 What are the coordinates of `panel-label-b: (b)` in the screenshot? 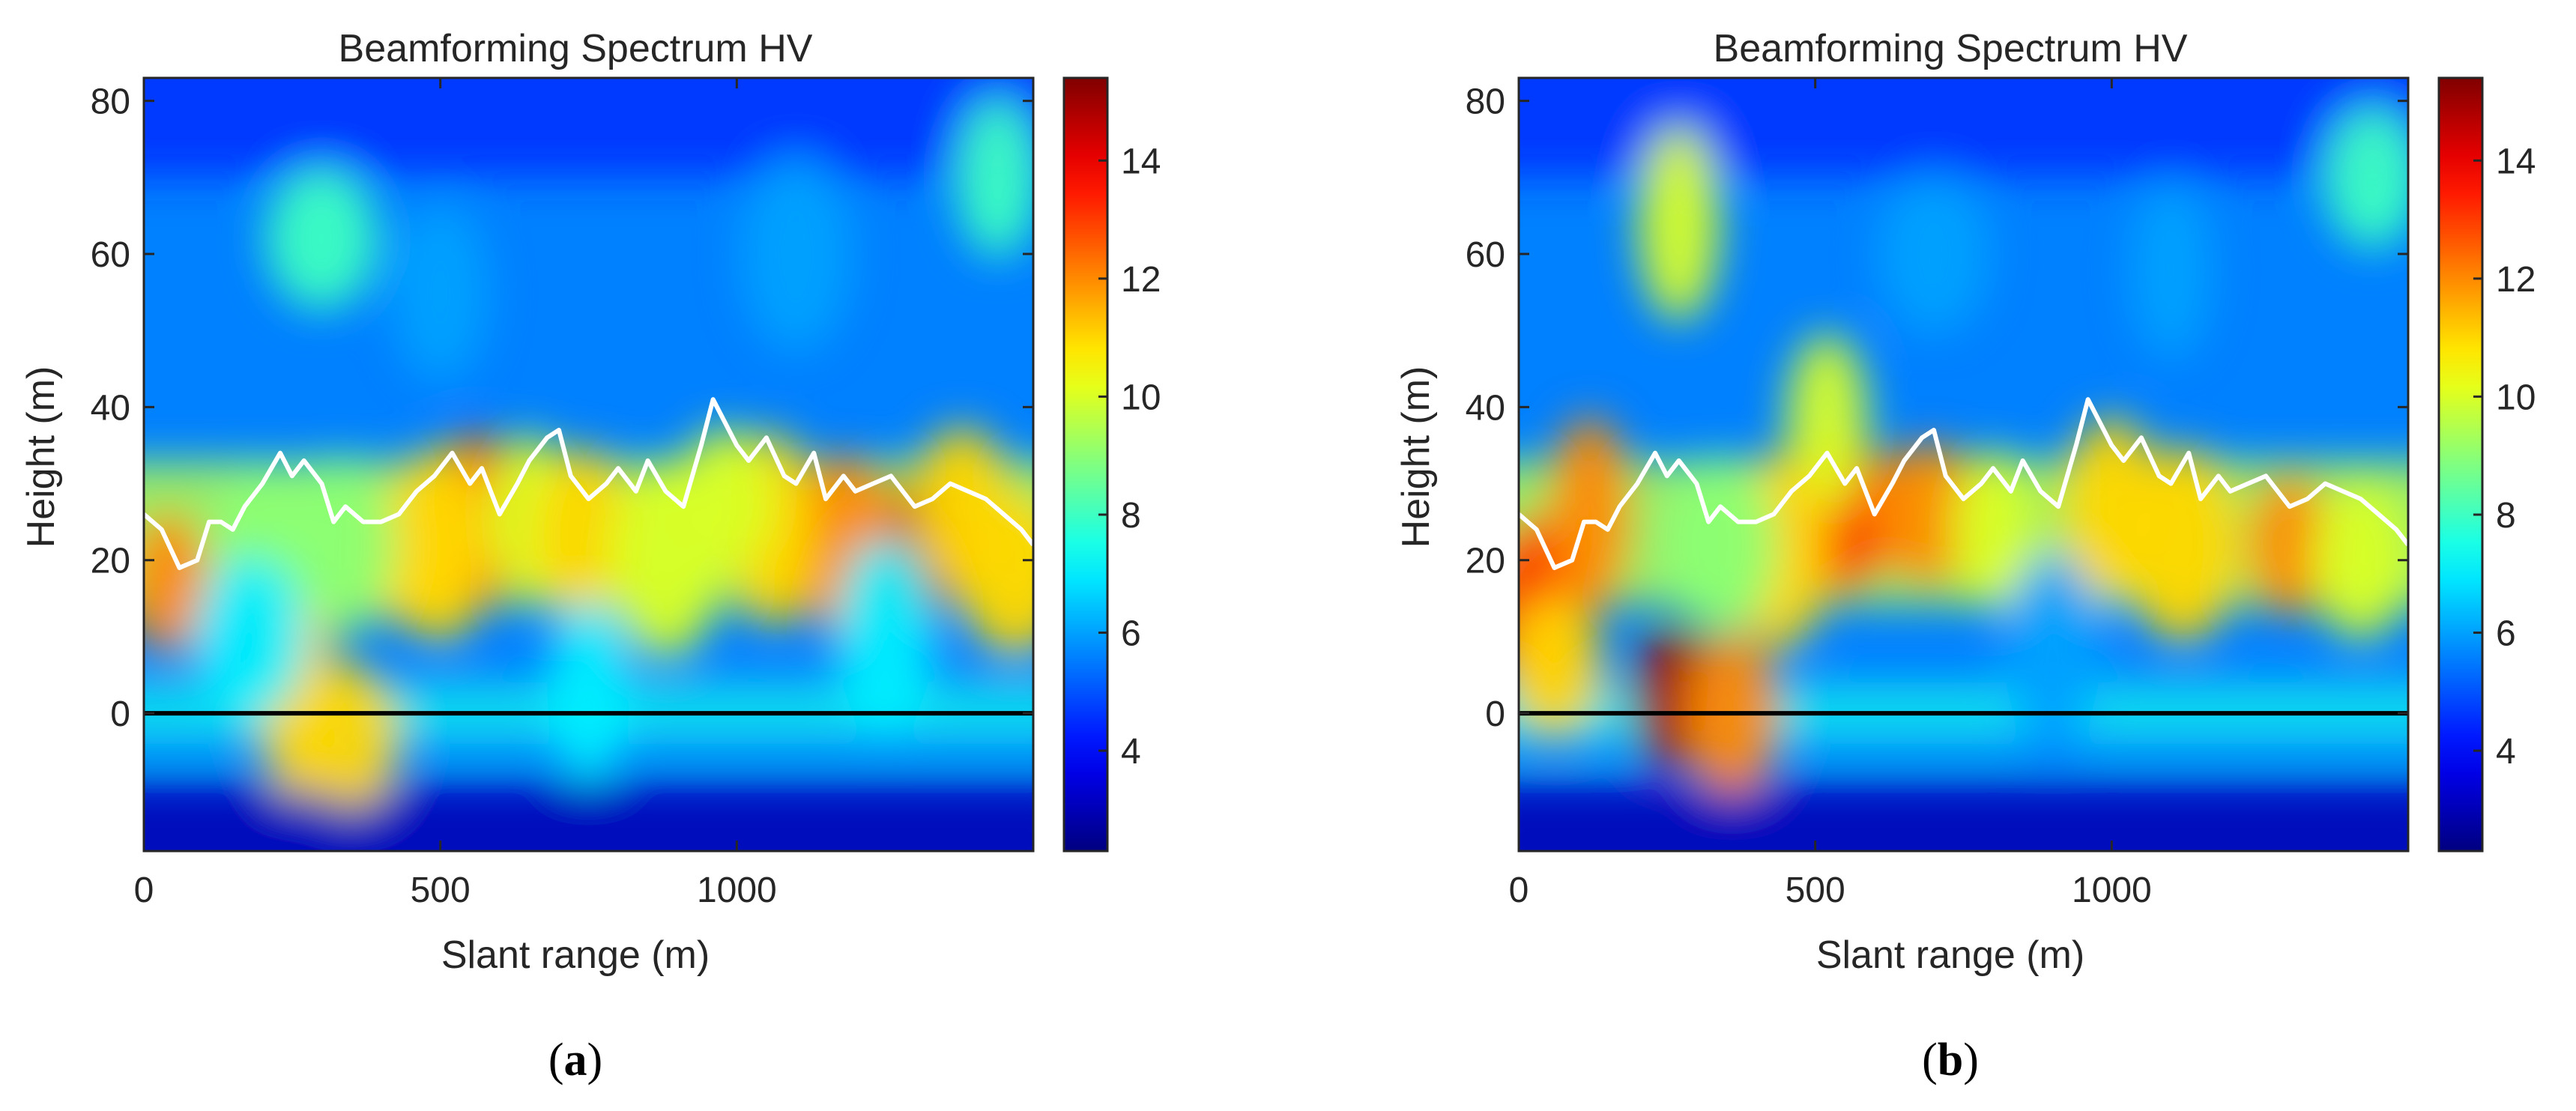 It's located at (1950, 1060).